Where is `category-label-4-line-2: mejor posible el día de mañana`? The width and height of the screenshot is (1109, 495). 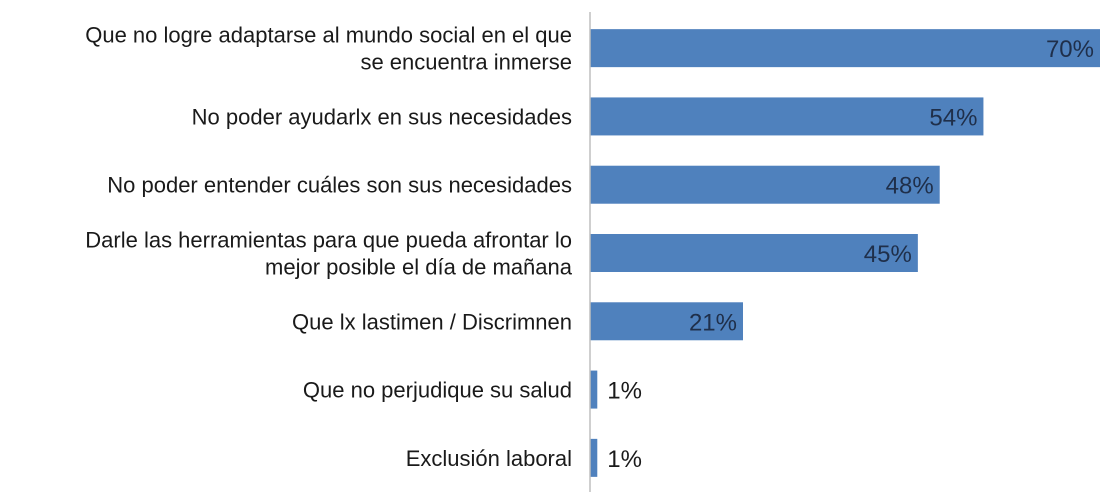
category-label-4-line-2: mejor posible el día de mañana is located at coordinates (419, 267).